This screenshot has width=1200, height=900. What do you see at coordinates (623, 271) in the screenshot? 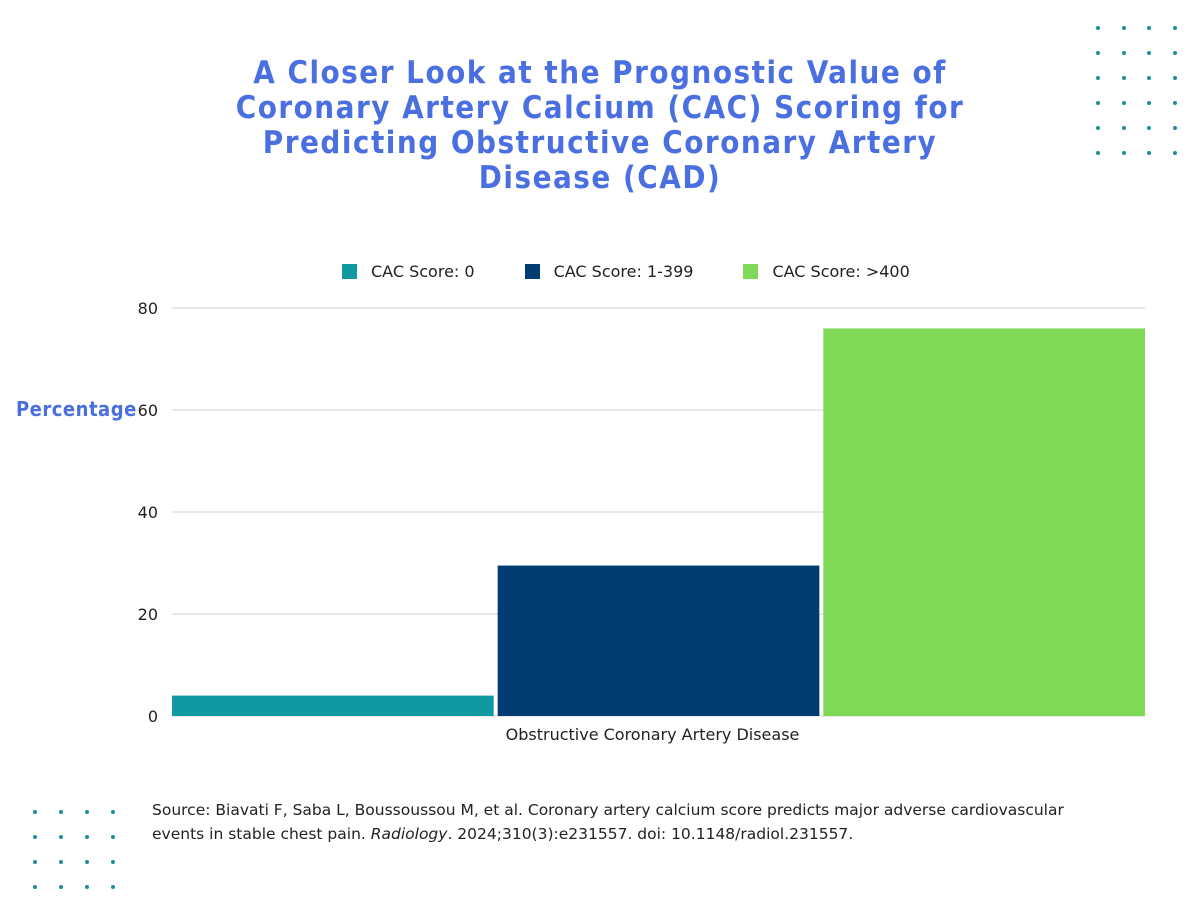
I see `legend-label-cac-1-399: CAC Score: 1-399` at bounding box center [623, 271].